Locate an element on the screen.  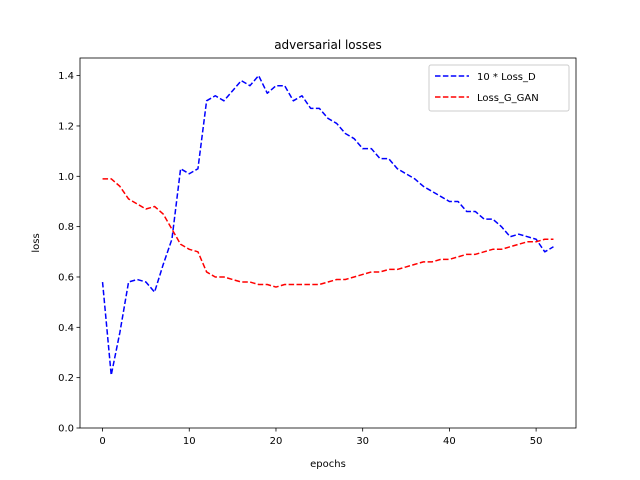
legend-label-loss-d: 10 * Loss_D is located at coordinates (506, 77).